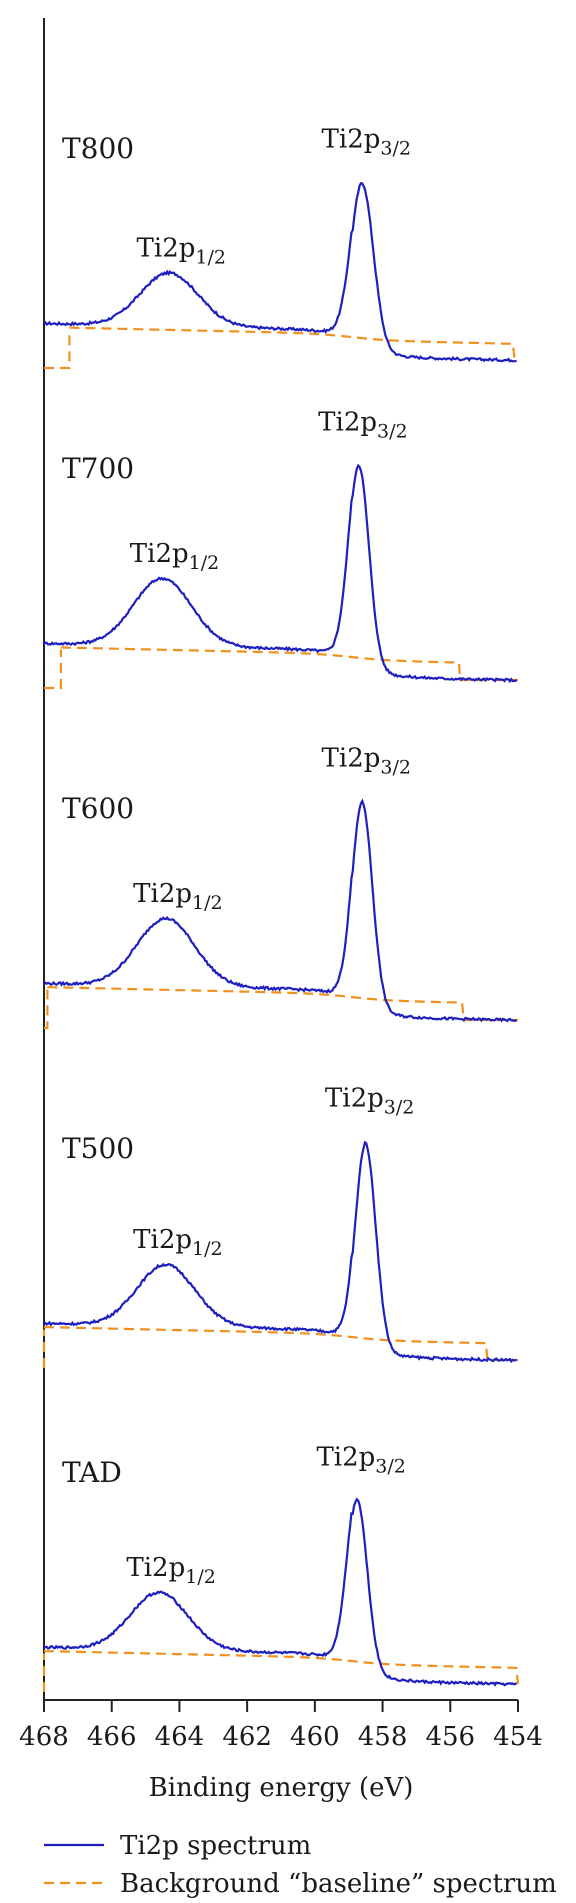 This screenshot has height=1903, width=576. What do you see at coordinates (369, 1101) in the screenshot?
I see `peak-label-ti2p32-t500: Ti2p3/2` at bounding box center [369, 1101].